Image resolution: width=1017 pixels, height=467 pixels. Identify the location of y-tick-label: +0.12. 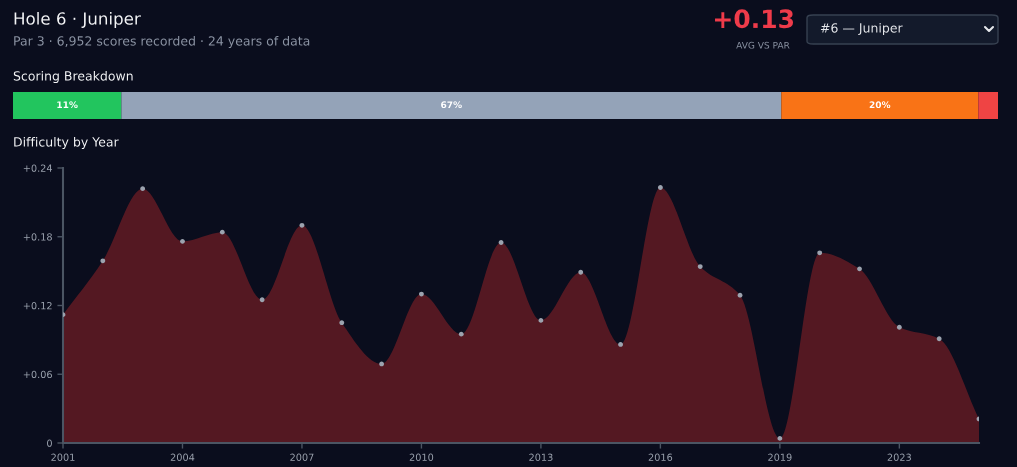
(37, 305).